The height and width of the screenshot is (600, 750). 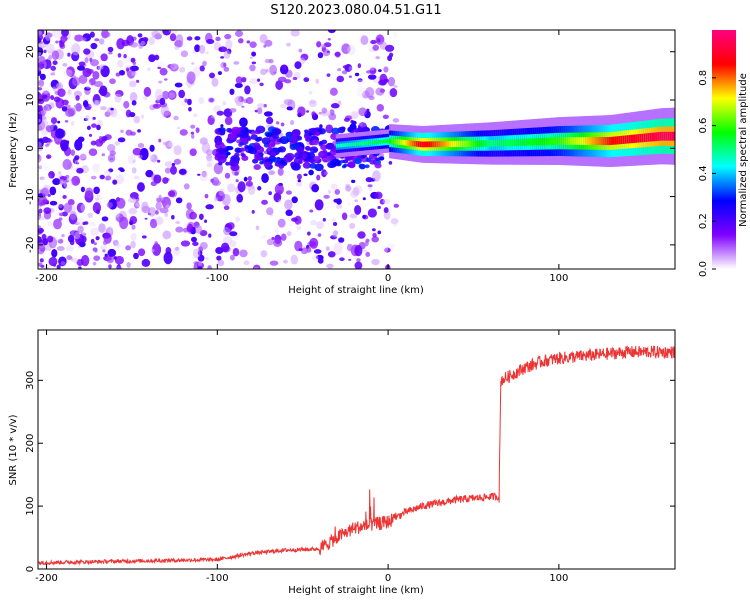 What do you see at coordinates (30, 506) in the screenshot?
I see `y-tick-label: 100` at bounding box center [30, 506].